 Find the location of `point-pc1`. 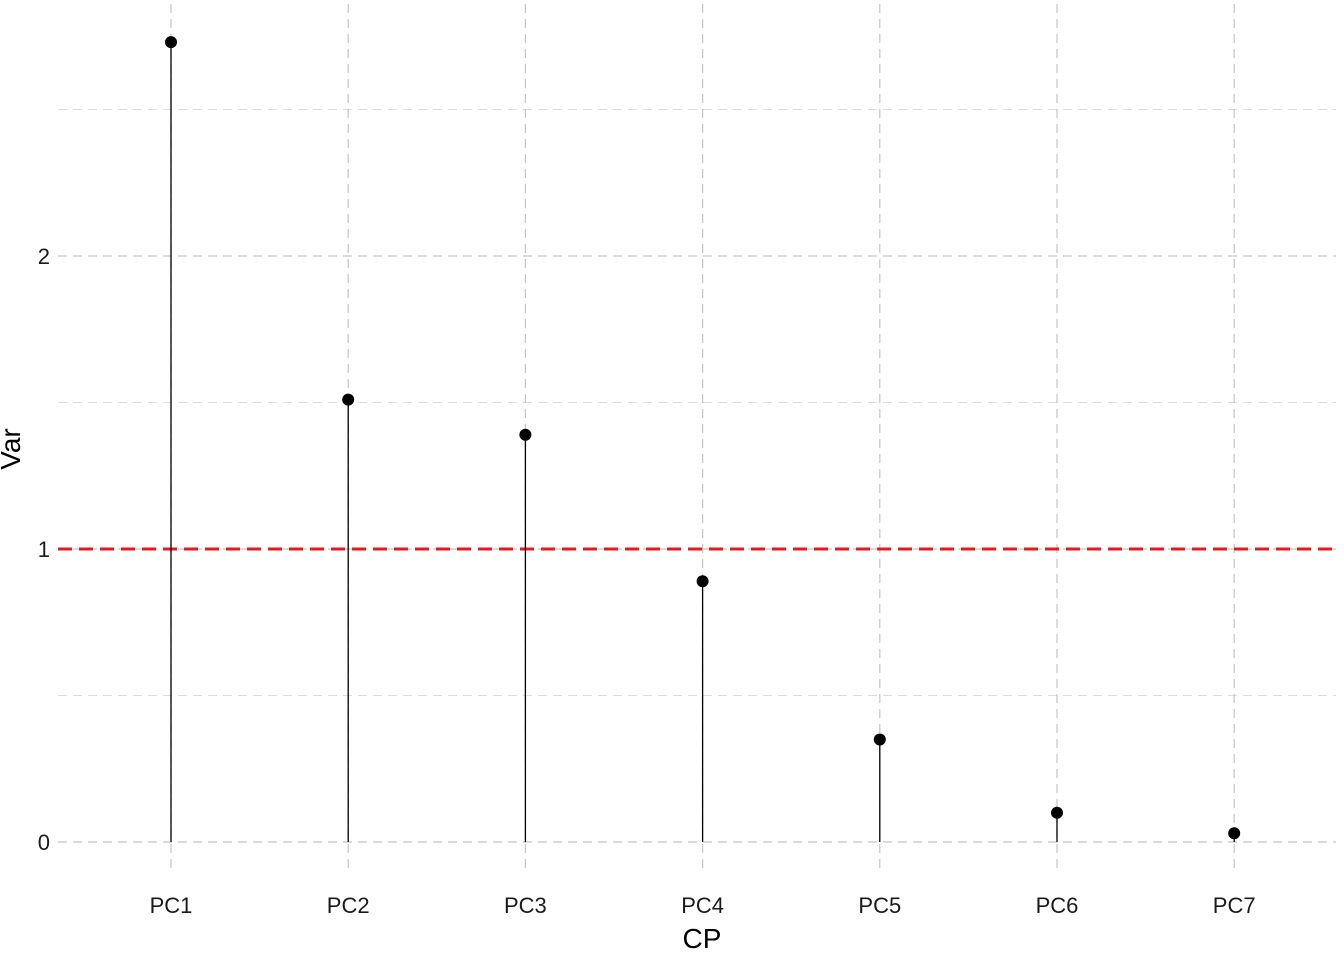

point-pc1 is located at coordinates (171, 42).